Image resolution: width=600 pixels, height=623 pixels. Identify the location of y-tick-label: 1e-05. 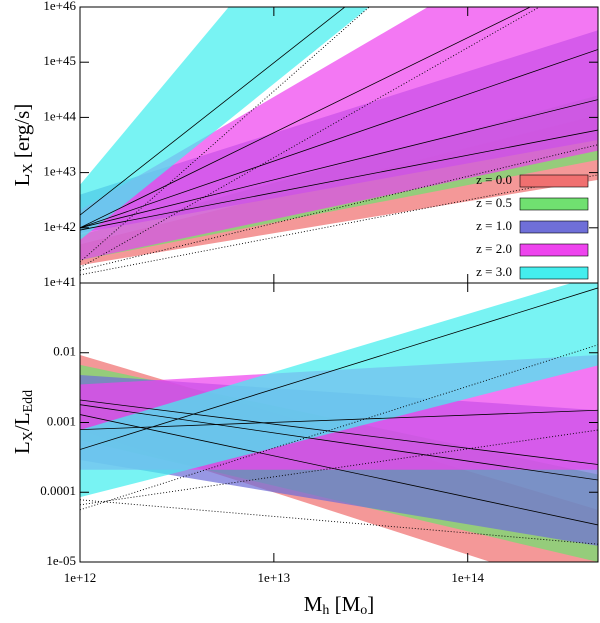
(61, 560).